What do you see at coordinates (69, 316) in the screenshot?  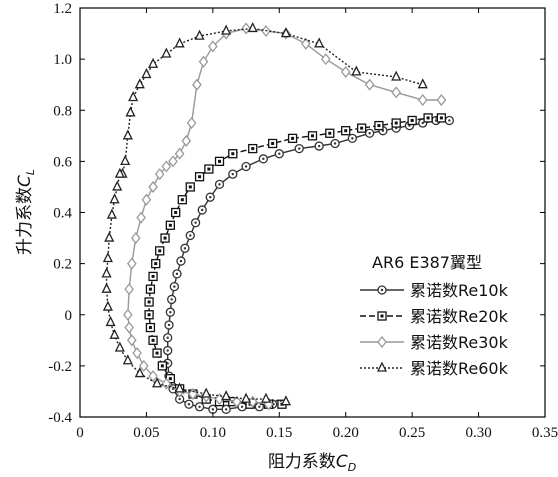 I see `y-tick-label: 0` at bounding box center [69, 316].